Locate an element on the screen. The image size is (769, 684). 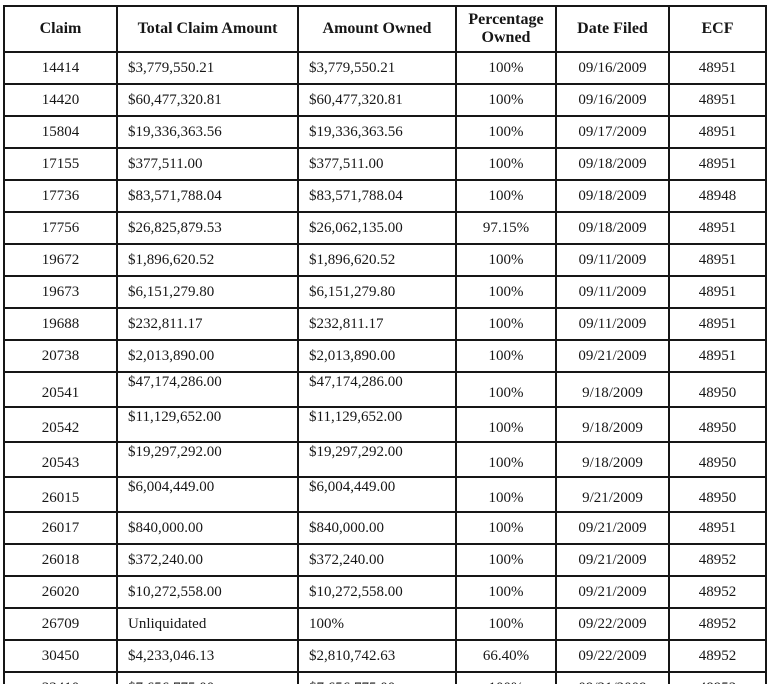
cell-claim: 26015 is located at coordinates (60, 494).